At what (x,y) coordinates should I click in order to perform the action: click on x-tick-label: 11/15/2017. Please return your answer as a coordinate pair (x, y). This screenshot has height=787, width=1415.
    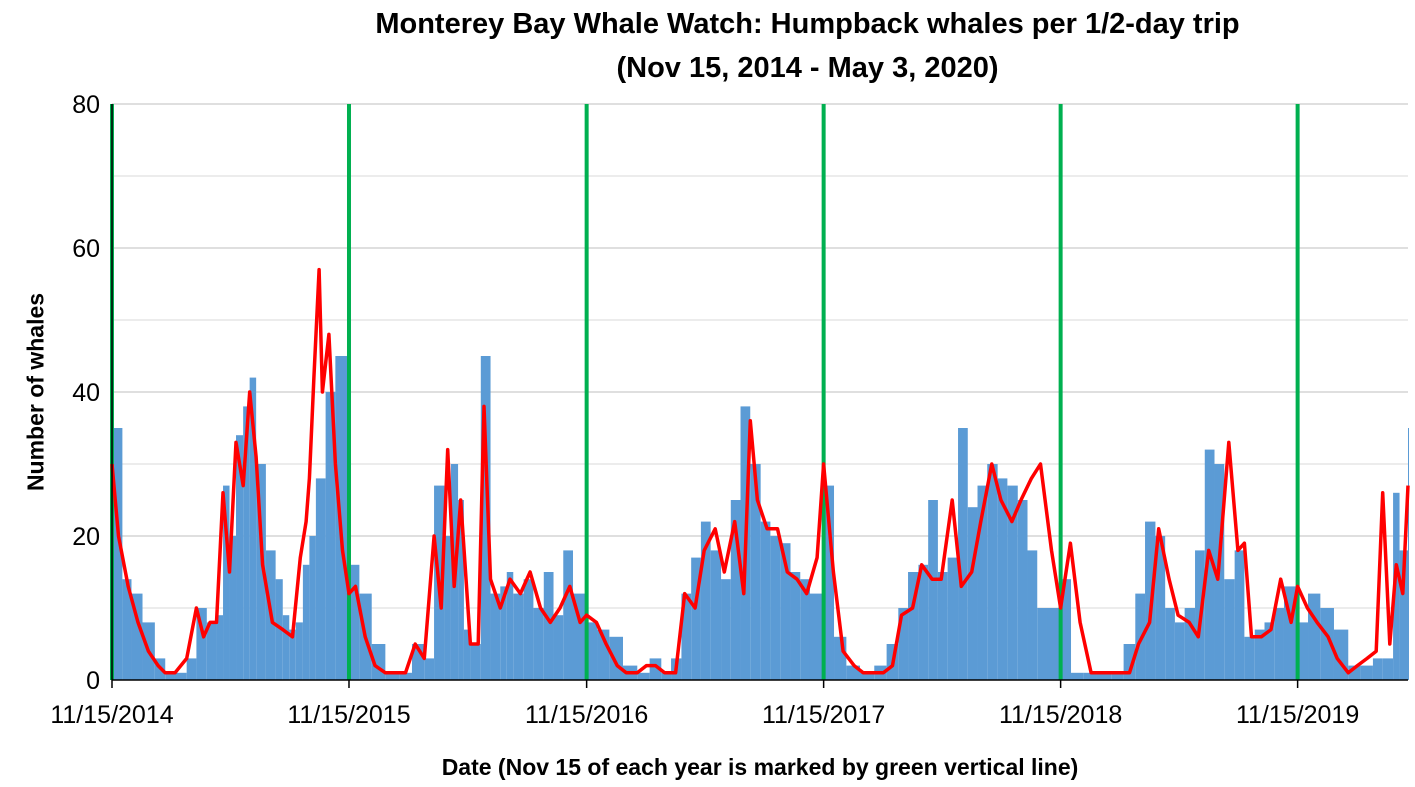
    Looking at the image, I should click on (823, 715).